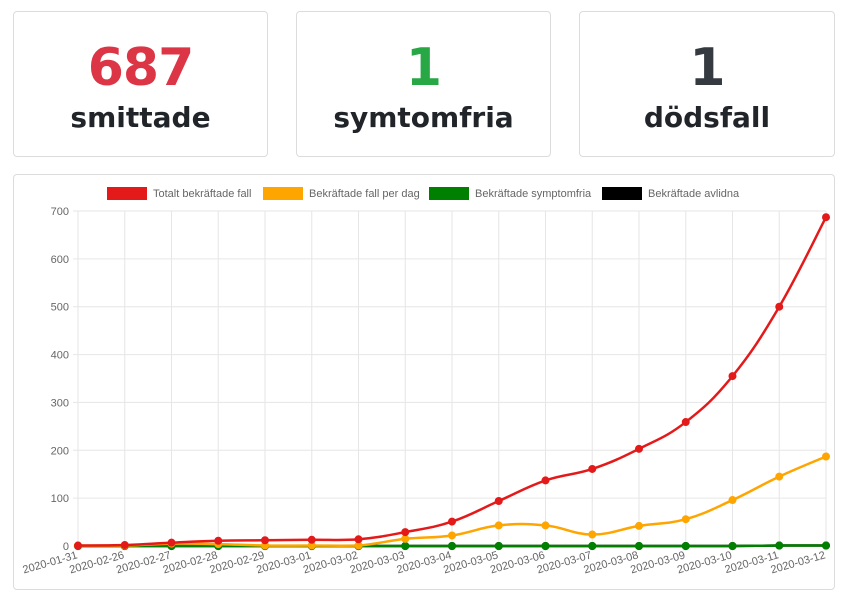 The width and height of the screenshot is (850, 601). What do you see at coordinates (60, 260) in the screenshot?
I see `y-tick-label: 600` at bounding box center [60, 260].